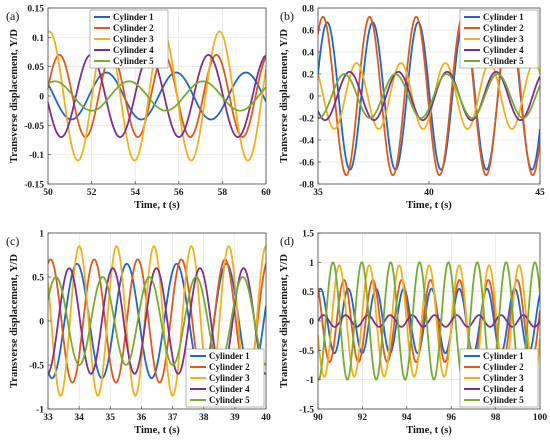  Describe the element at coordinates (12, 241) in the screenshot. I see `panel-label: (c)` at that location.